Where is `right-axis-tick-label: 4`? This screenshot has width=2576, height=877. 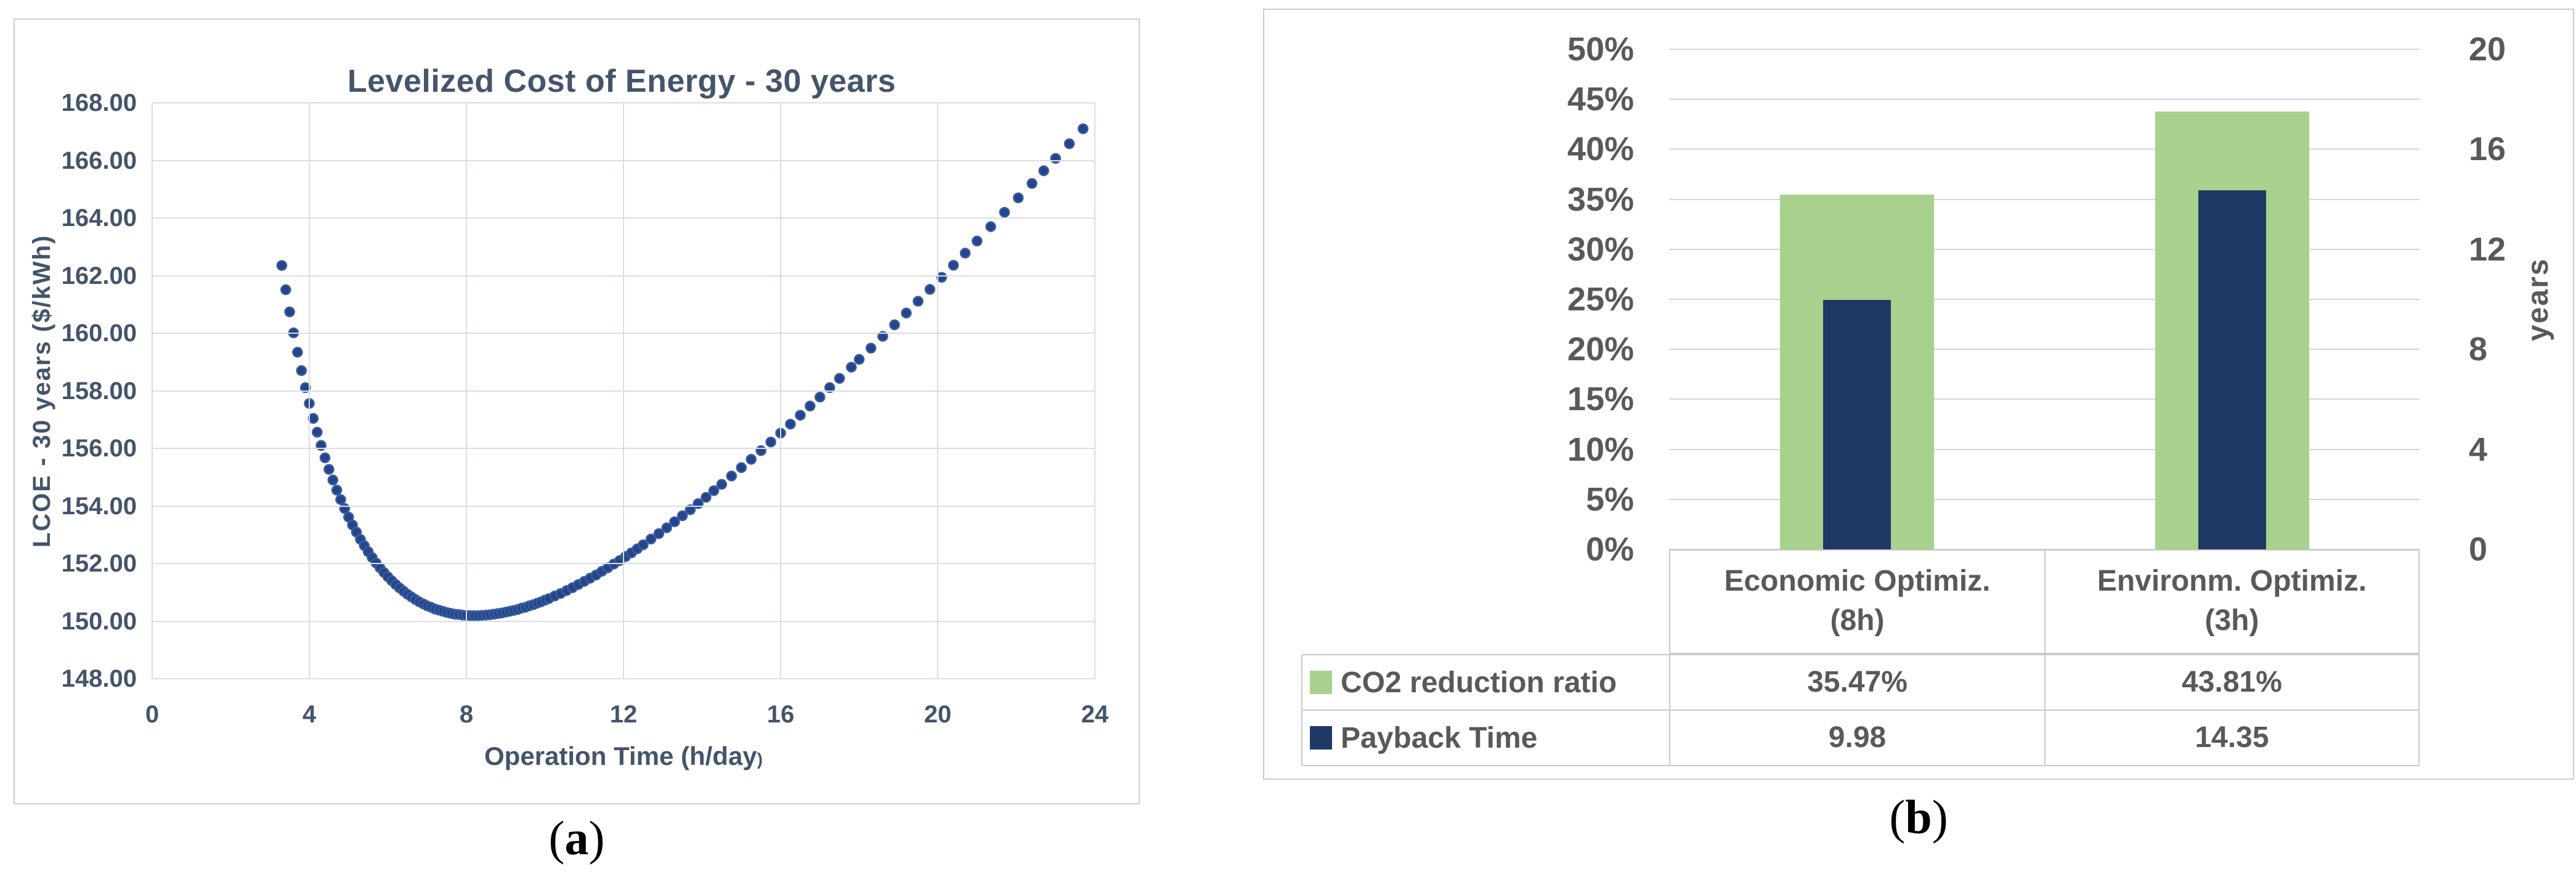
right-axis-tick-label: 4 is located at coordinates (2478, 449).